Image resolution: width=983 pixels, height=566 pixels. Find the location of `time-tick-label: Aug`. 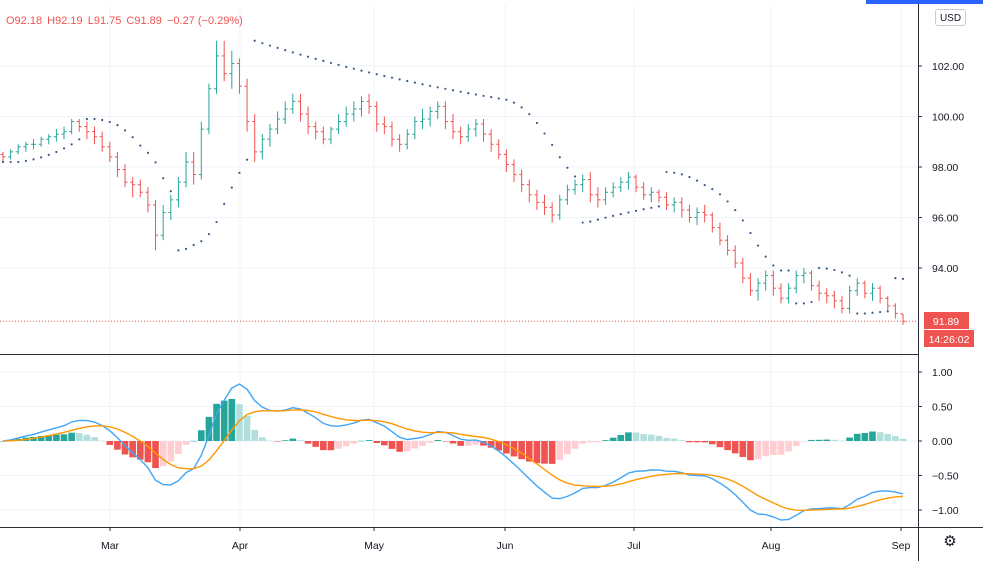

time-tick-label: Aug is located at coordinates (771, 546).